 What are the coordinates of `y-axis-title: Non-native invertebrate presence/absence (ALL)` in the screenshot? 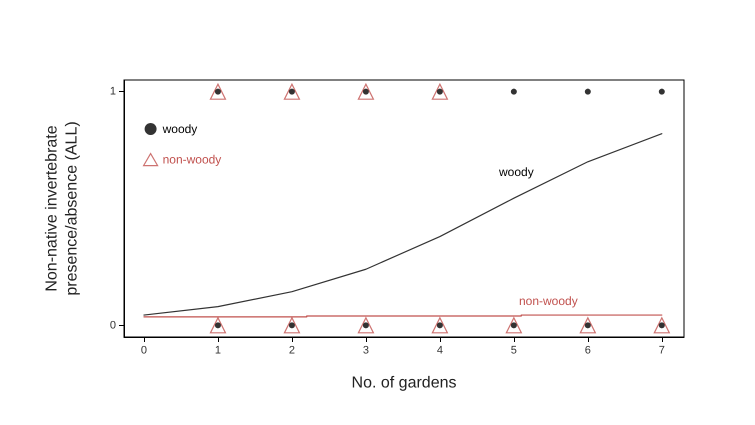 It's located at (62, 208).